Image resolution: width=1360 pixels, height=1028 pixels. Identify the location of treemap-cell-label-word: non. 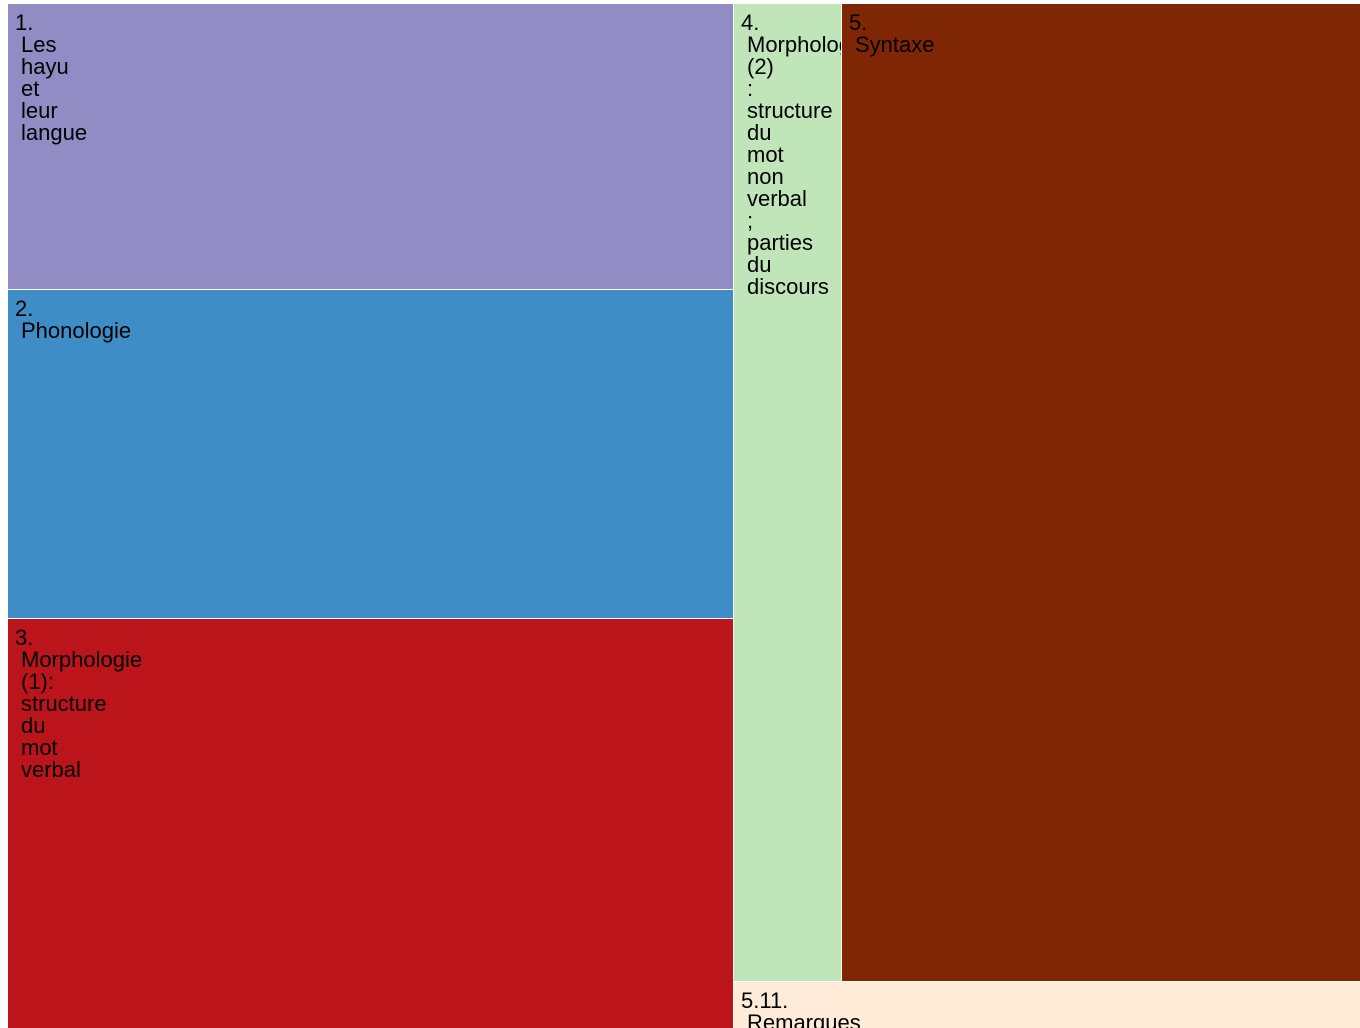
(765, 176).